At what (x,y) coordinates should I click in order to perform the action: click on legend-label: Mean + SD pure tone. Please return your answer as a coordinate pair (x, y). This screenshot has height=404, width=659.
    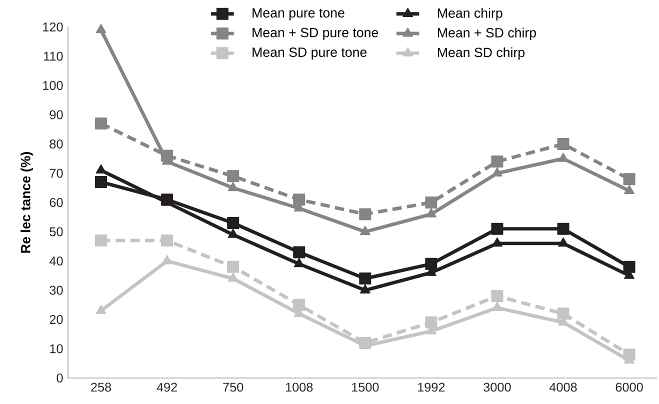
    Looking at the image, I should click on (315, 34).